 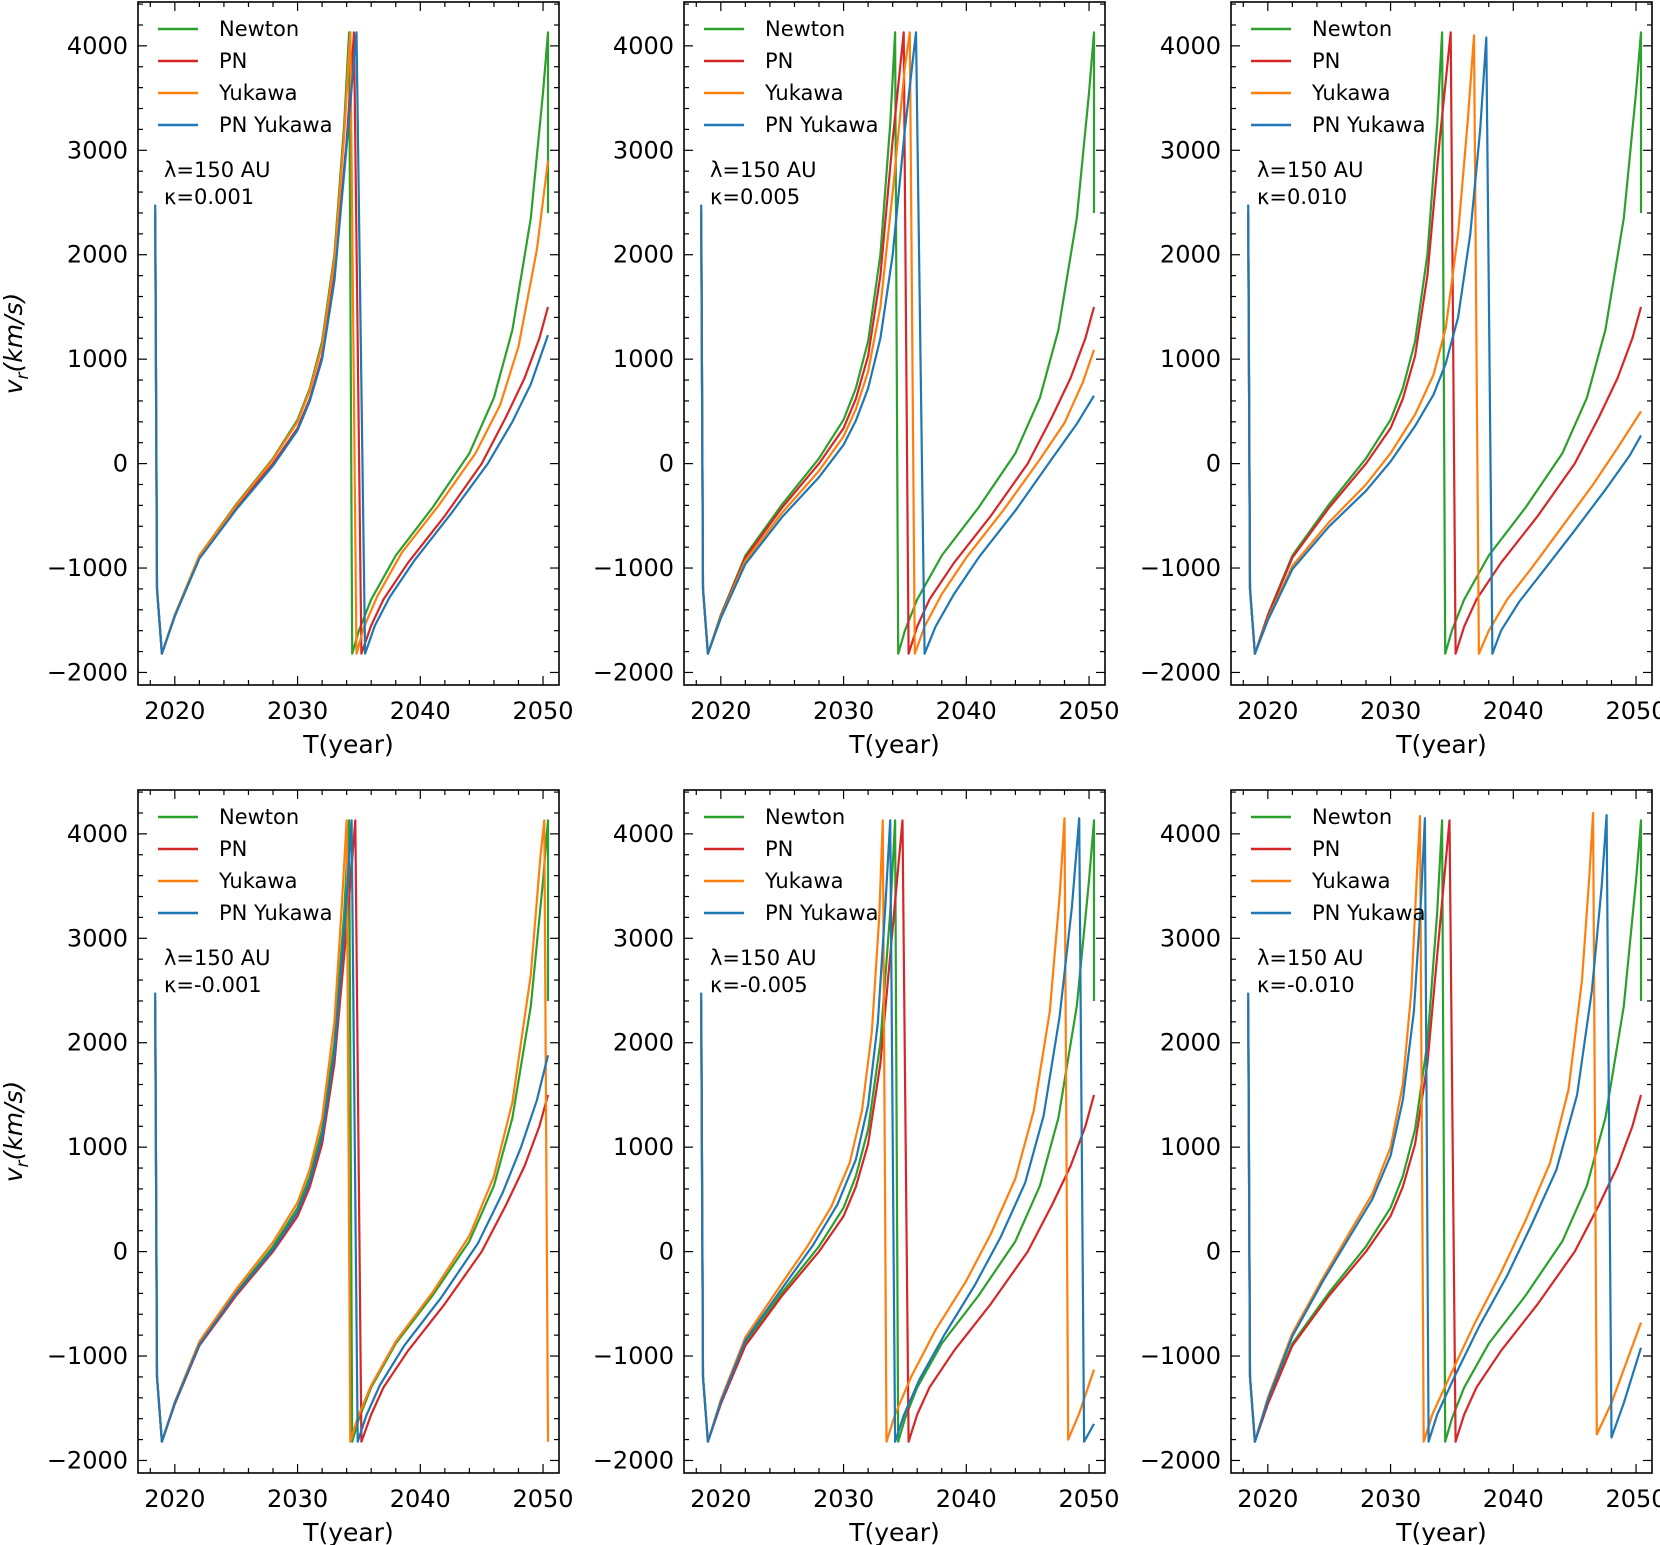 I want to click on annotation-text: κ=0.001, so click(x=209, y=197).